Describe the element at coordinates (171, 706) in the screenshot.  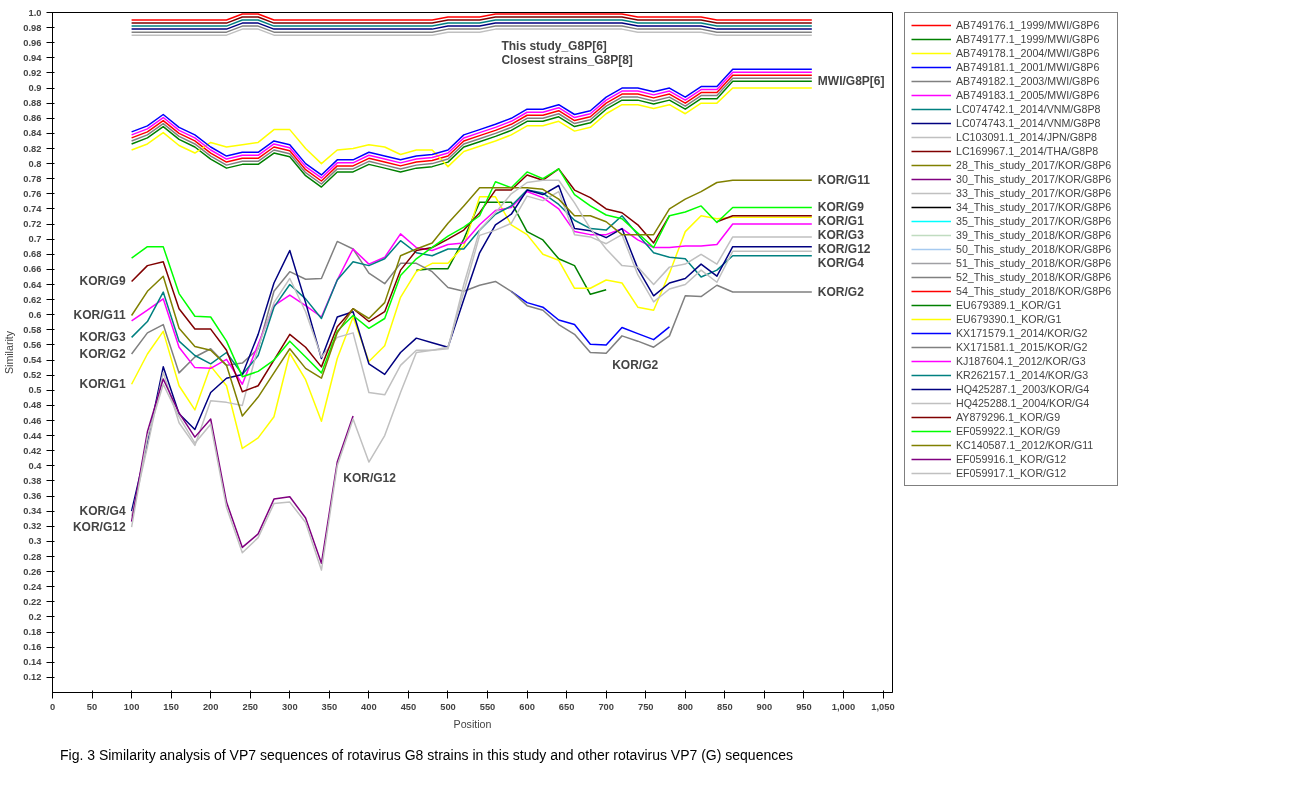
I see `x-tick-label: 150` at that location.